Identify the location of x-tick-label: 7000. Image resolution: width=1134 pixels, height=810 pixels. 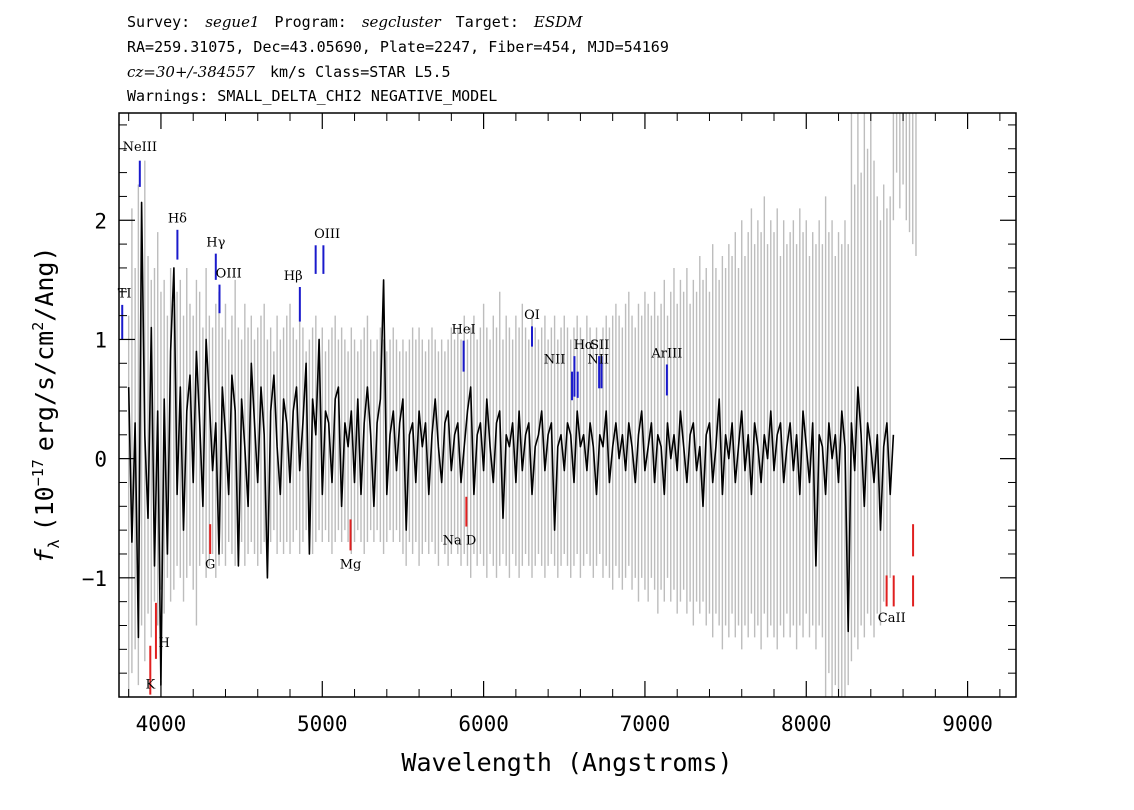
(645, 724).